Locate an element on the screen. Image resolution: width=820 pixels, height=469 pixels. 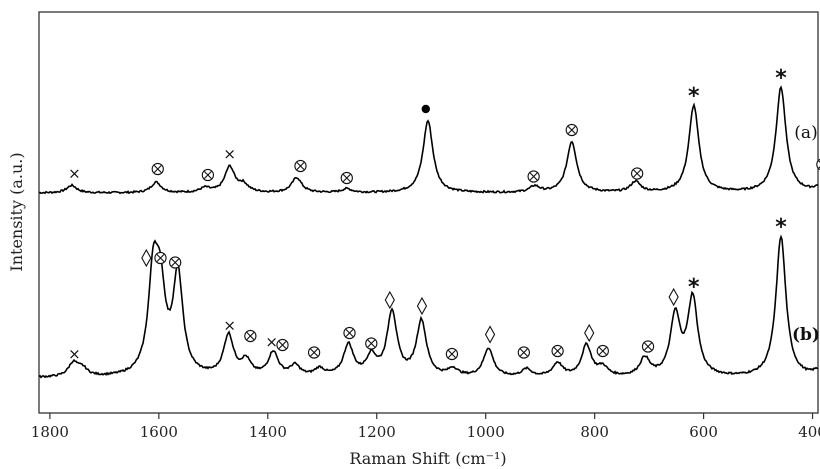
series-label-a: (a) is located at coordinates (805, 133).